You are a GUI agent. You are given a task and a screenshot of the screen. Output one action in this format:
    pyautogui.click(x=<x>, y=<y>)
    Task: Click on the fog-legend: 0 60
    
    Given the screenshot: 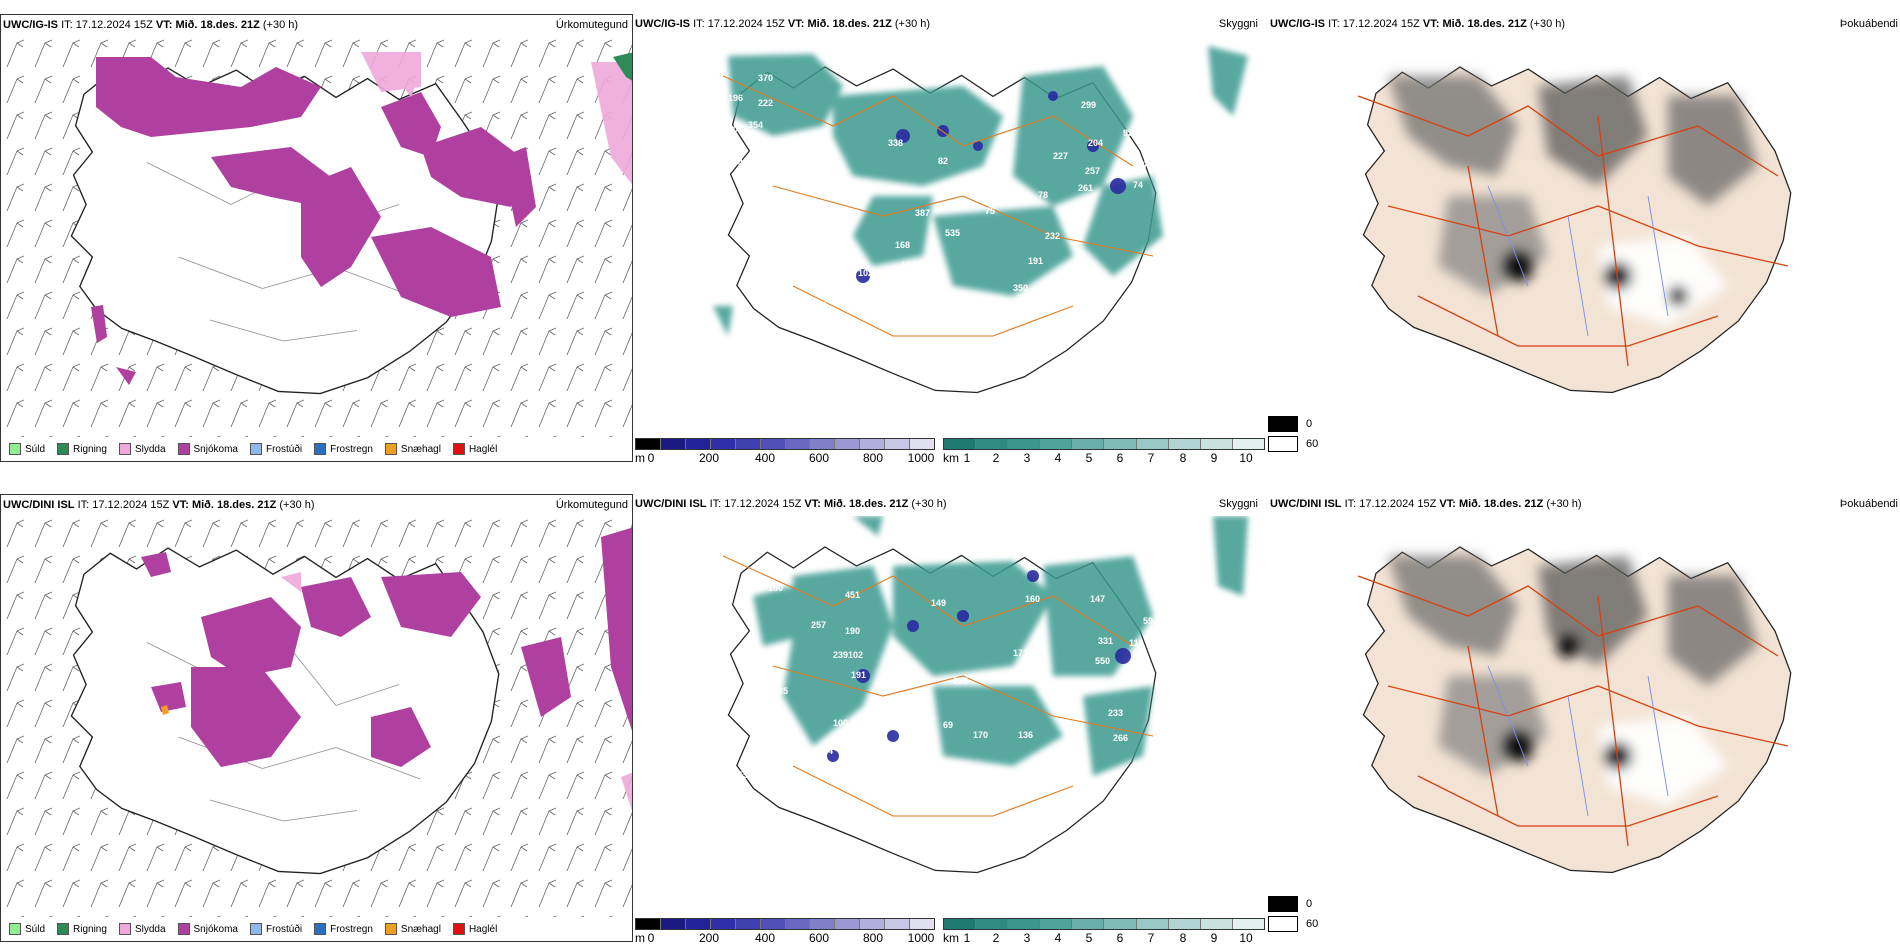 What is the action you would take?
    pyautogui.click(x=1293, y=436)
    